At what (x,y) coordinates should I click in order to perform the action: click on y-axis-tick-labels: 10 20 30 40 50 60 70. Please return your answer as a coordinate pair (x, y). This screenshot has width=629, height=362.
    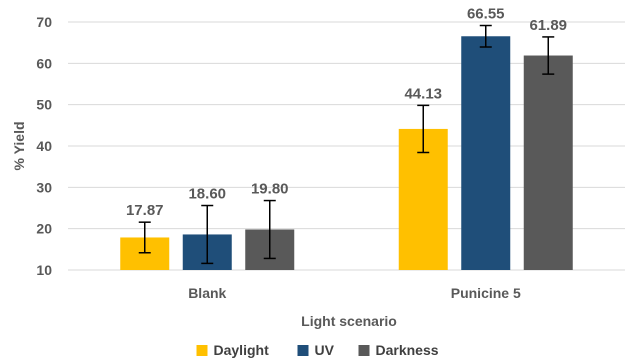
    Looking at the image, I should click on (44, 146).